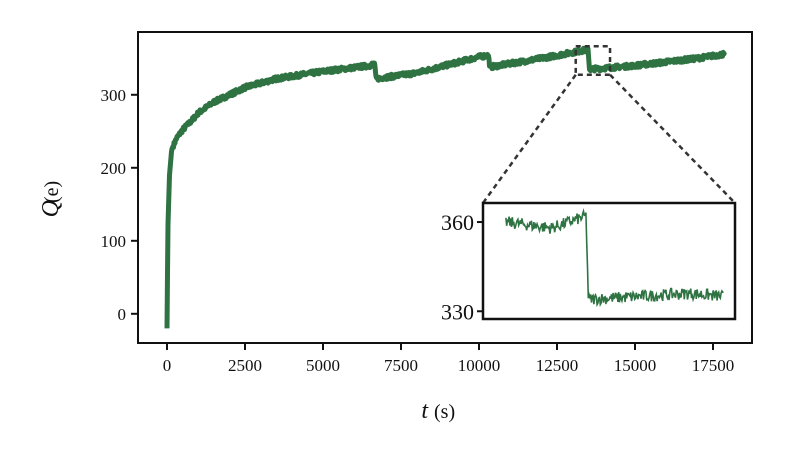 The image size is (800, 455). I want to click on x-axis-label-unit: (s), so click(444, 412).